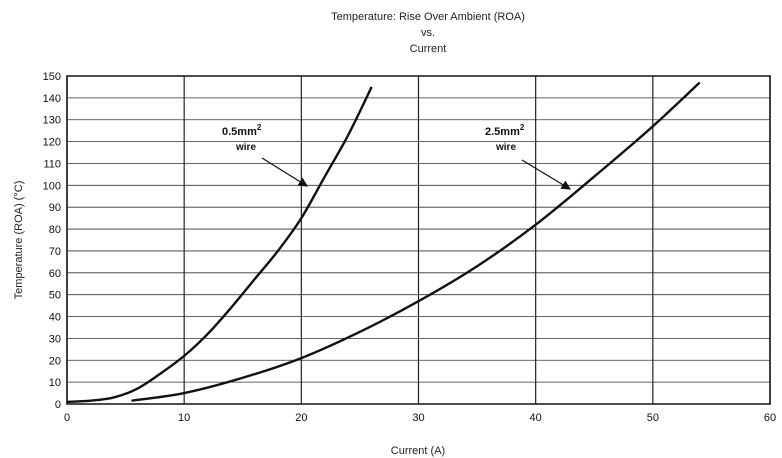 This screenshot has height=458, width=782. What do you see at coordinates (55, 361) in the screenshot?
I see `y-tick-label: 20` at bounding box center [55, 361].